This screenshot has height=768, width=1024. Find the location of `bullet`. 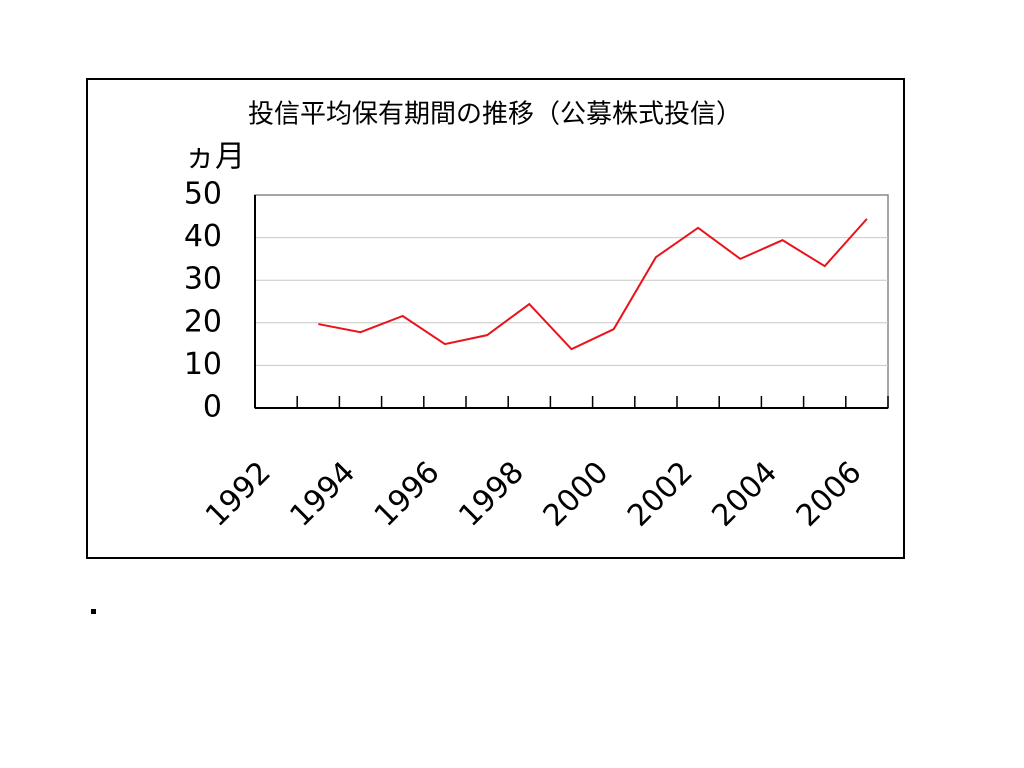

bullet is located at coordinates (93, 611).